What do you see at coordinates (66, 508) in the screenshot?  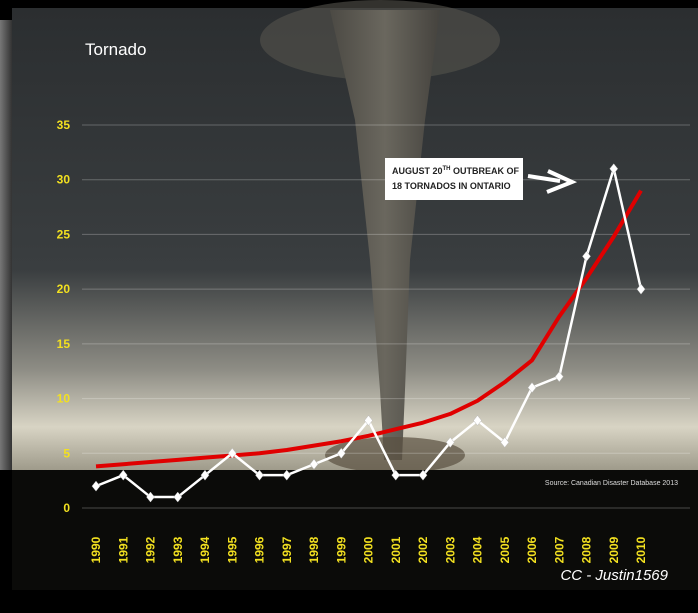 I see `y-tick-label: 0` at bounding box center [66, 508].